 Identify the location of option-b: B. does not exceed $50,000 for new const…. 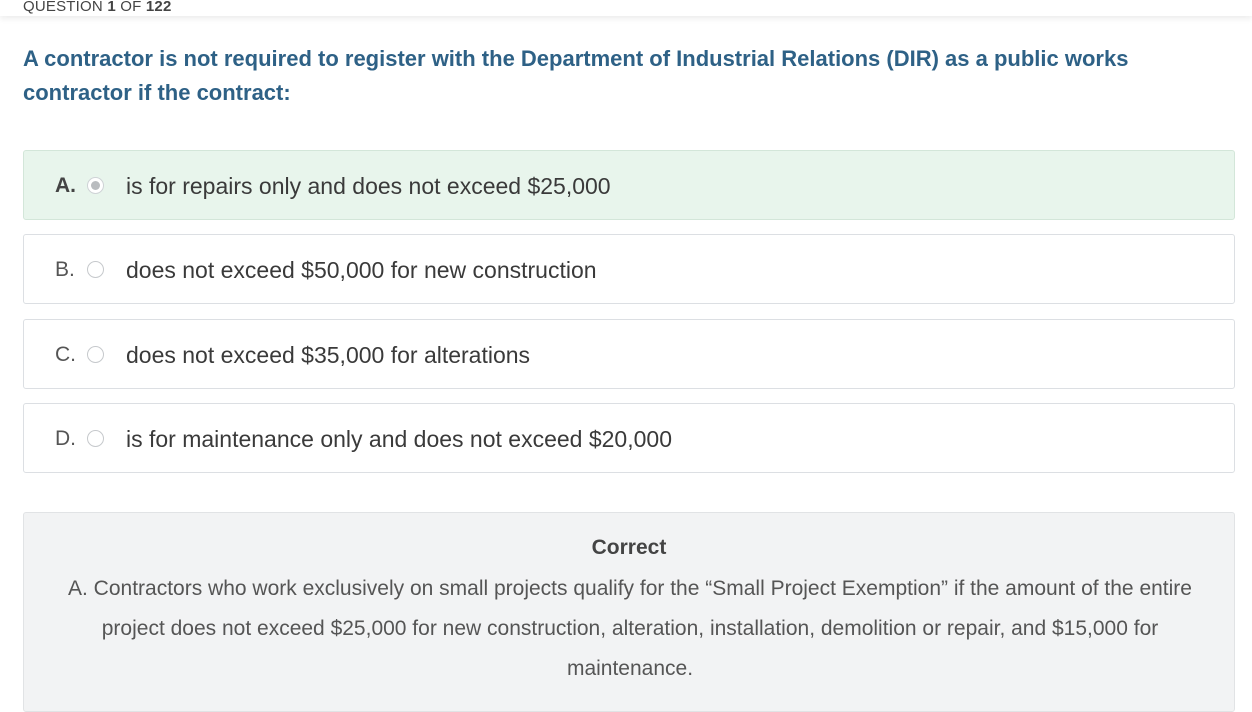
(629, 269).